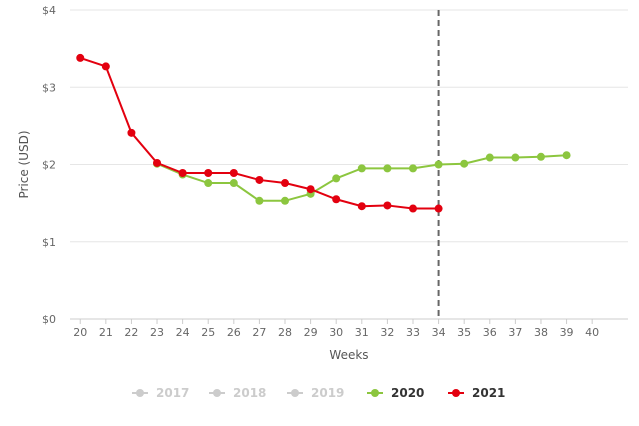 The height and width of the screenshot is (426, 639). What do you see at coordinates (49, 87) in the screenshot?
I see `y-tick-label: $3` at bounding box center [49, 87].